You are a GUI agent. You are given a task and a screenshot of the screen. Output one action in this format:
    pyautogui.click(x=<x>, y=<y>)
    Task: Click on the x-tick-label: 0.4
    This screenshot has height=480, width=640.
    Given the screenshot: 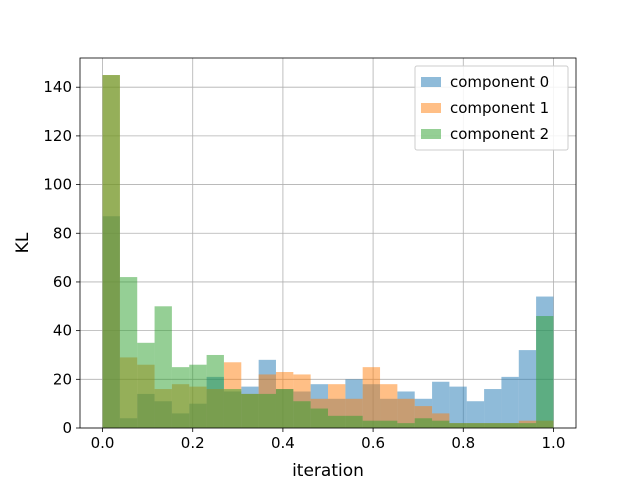 What is the action you would take?
    pyautogui.click(x=283, y=443)
    